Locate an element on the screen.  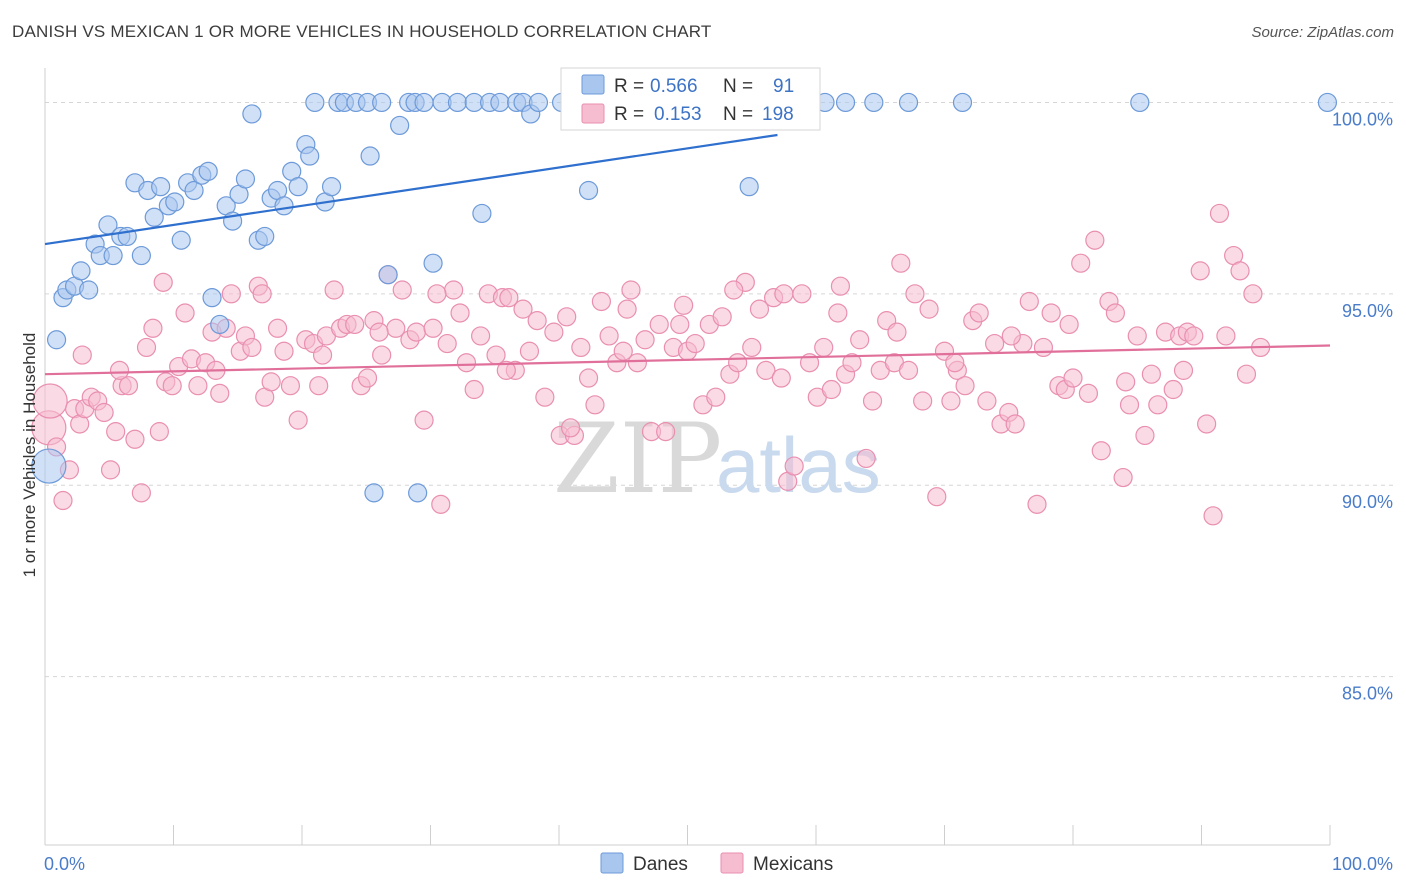
series-legend: Danes Mexicans is located at coordinates (716, 863).